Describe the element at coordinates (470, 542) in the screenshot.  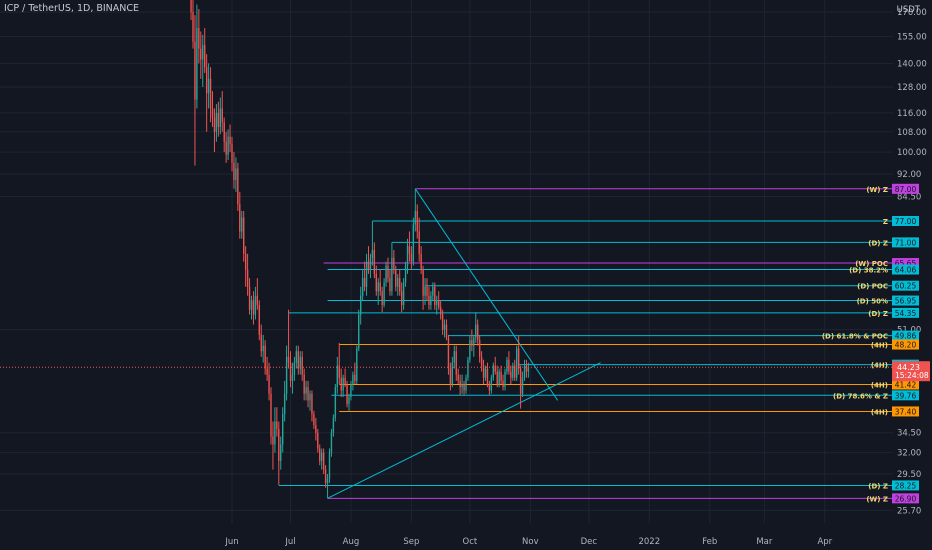
I see `x-tick-label: Oct` at that location.